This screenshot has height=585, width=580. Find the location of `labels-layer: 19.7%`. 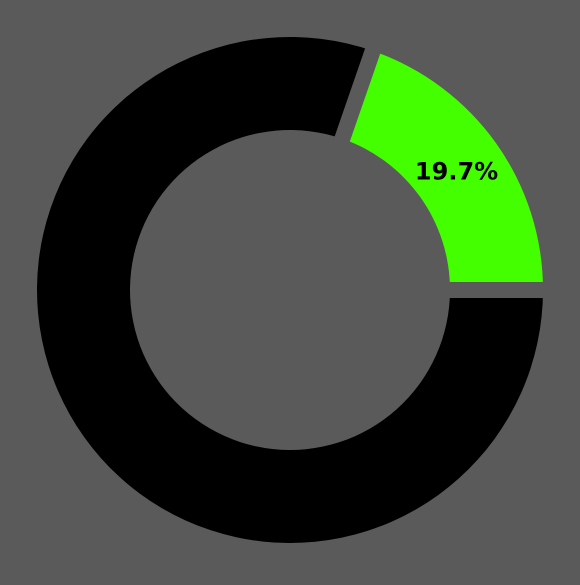

labels-layer: 19.7% is located at coordinates (456, 171).